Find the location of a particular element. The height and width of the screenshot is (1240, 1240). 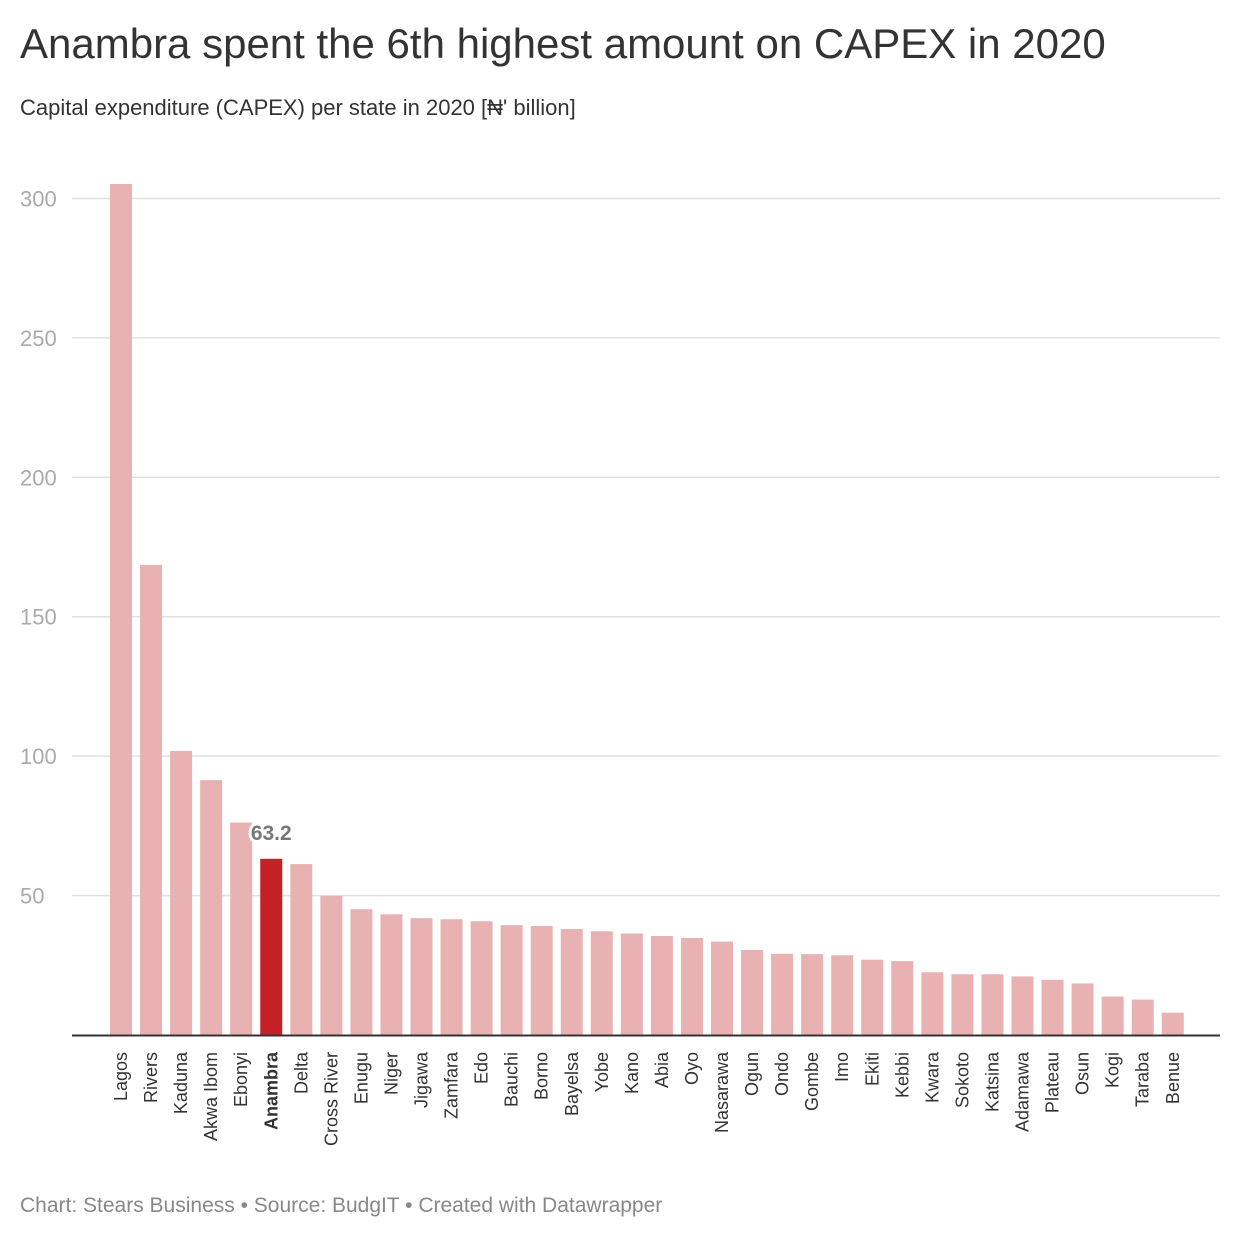

x-tick-label-ekiti: Ekiti is located at coordinates (872, 1069).